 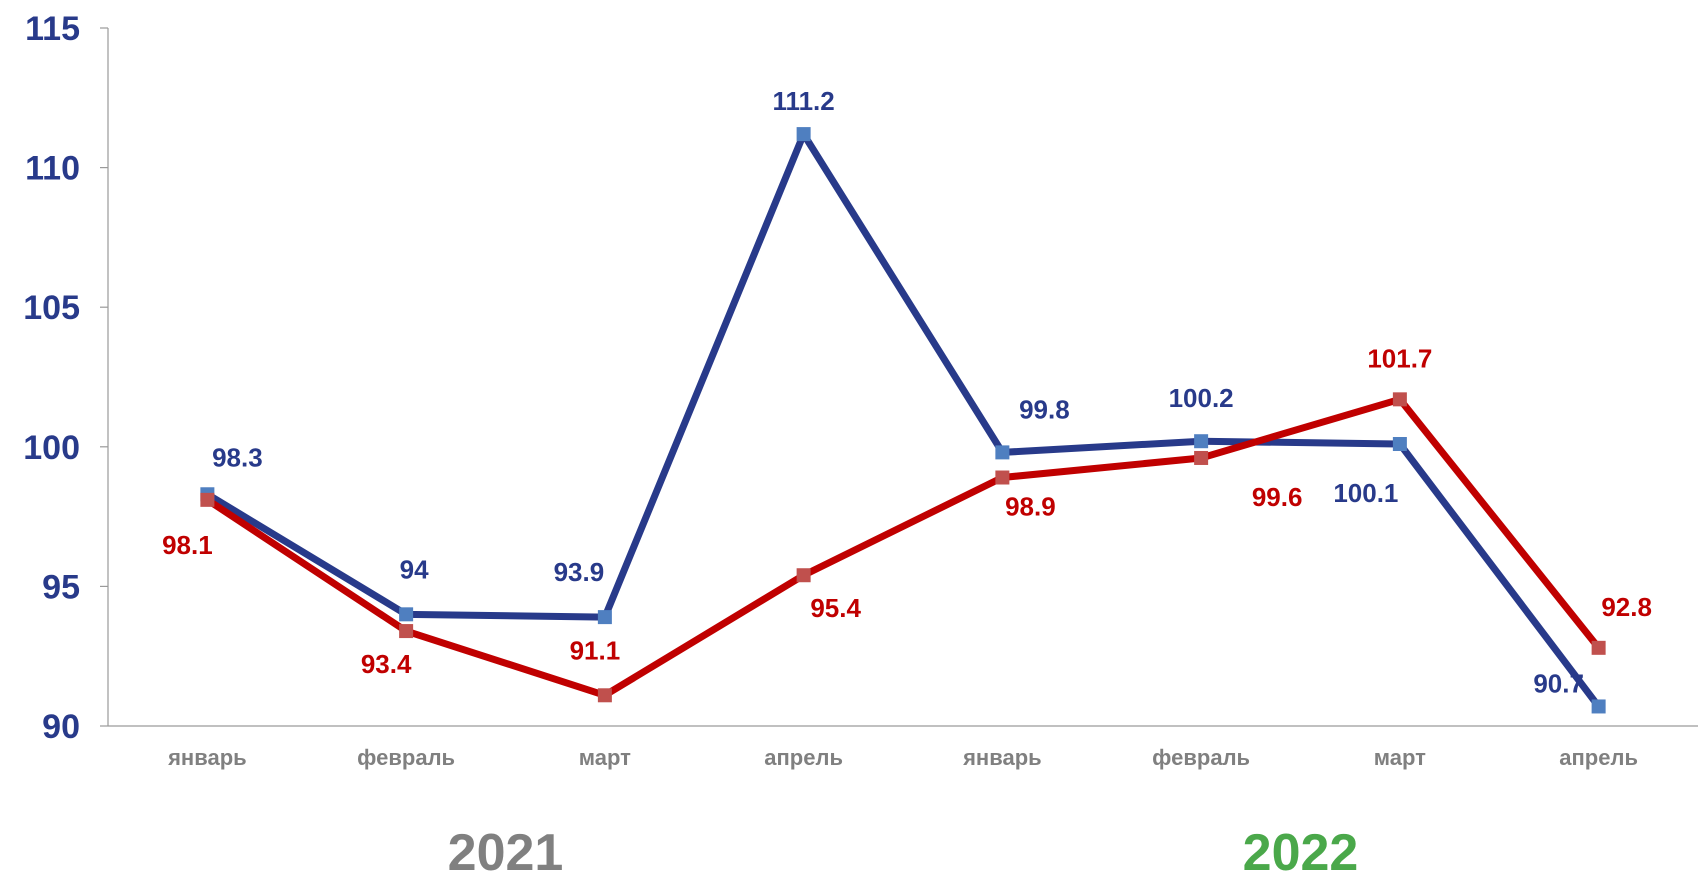 I want to click on series-1-data-label: 100.2, so click(x=1201, y=398).